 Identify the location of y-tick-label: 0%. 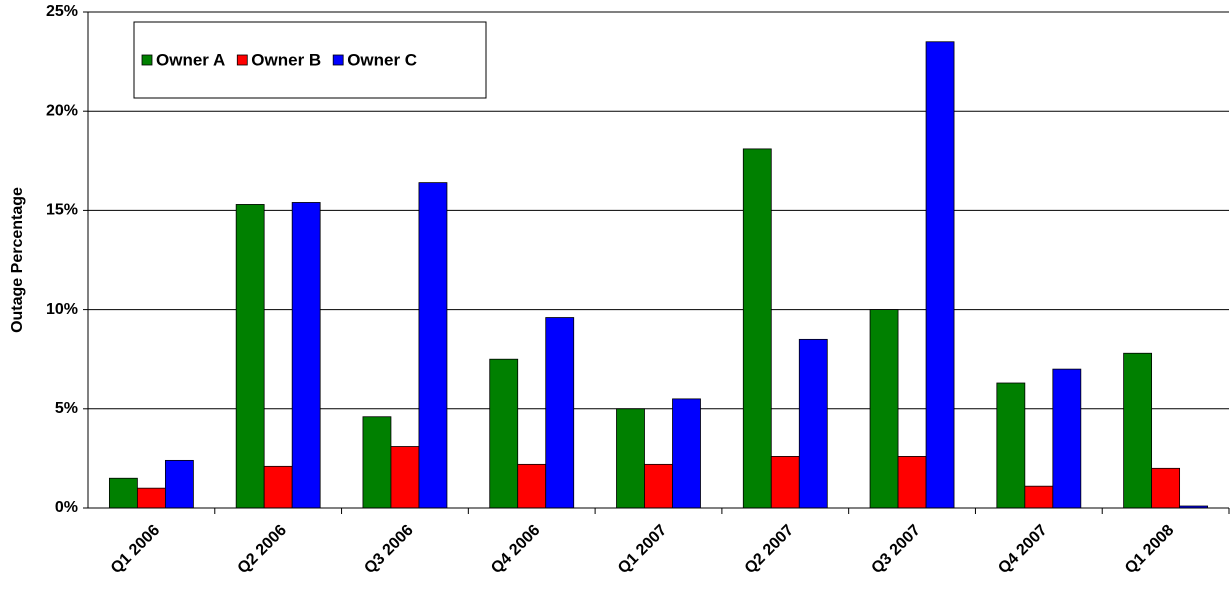
(66, 507).